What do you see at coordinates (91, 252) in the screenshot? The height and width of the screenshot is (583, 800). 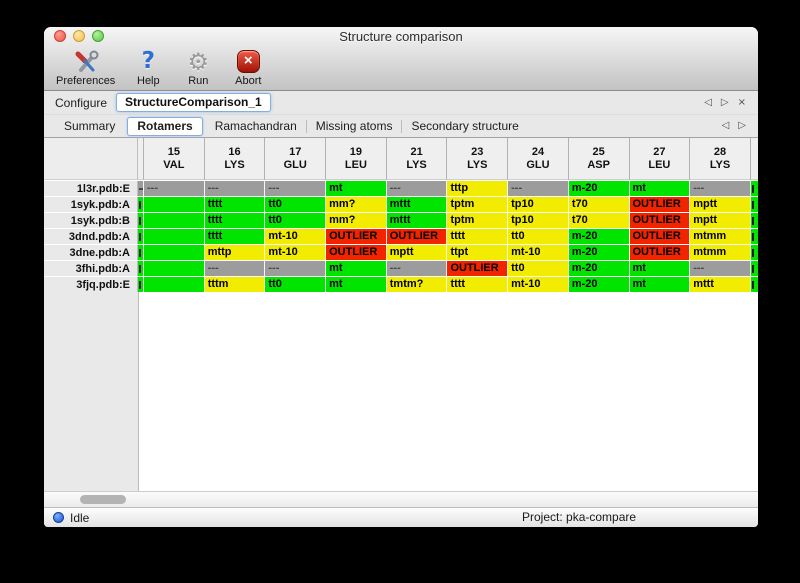 I see `row-label: 3dne.pdb:A` at bounding box center [91, 252].